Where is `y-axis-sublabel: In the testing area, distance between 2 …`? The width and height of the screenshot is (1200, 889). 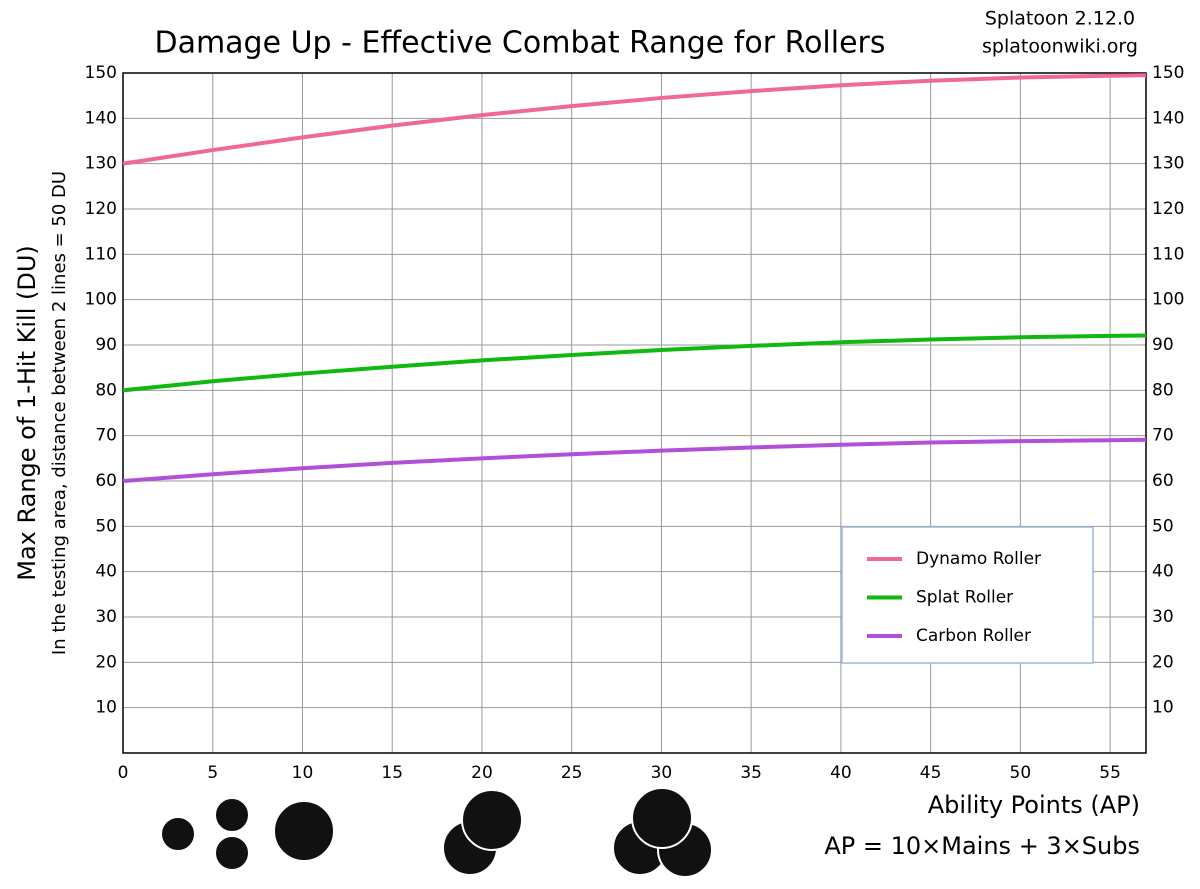 y-axis-sublabel: In the testing area, distance between 2 … is located at coordinates (59, 413).